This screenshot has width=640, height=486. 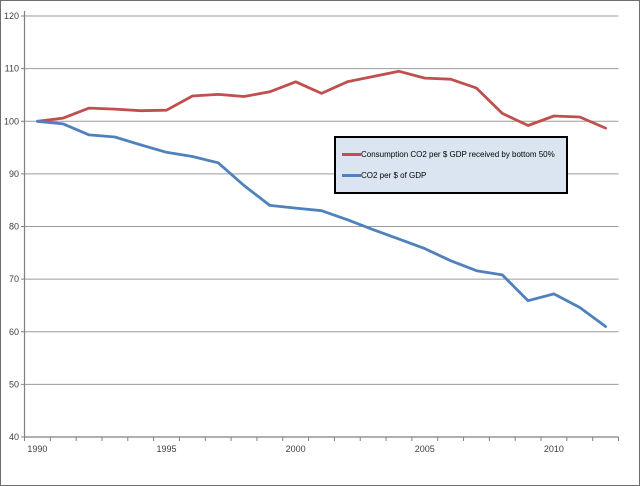 I want to click on y-axis-label-70: 70, so click(x=14, y=279).